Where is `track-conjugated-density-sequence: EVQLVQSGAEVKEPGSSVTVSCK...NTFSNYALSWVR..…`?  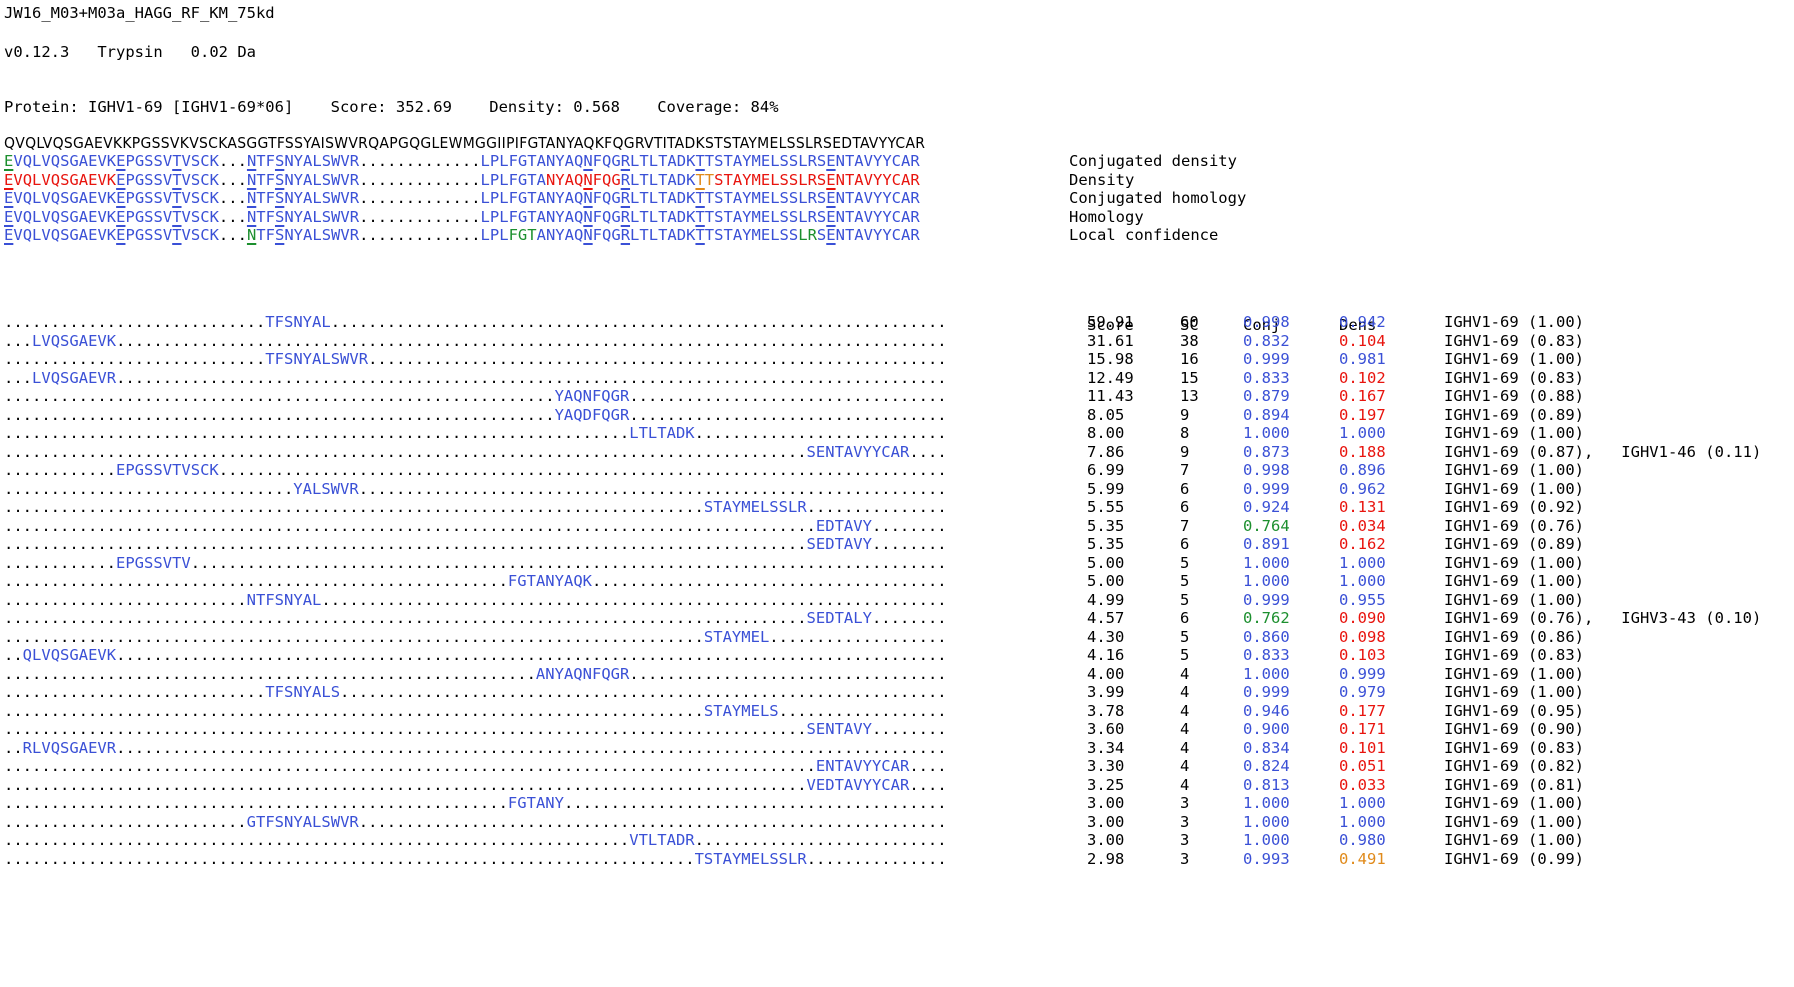
track-conjugated-density-sequence: EVQLVQSGAEVKEPGSSVTVSCK...NTFSNYALSWVR..… is located at coordinates (462, 161).